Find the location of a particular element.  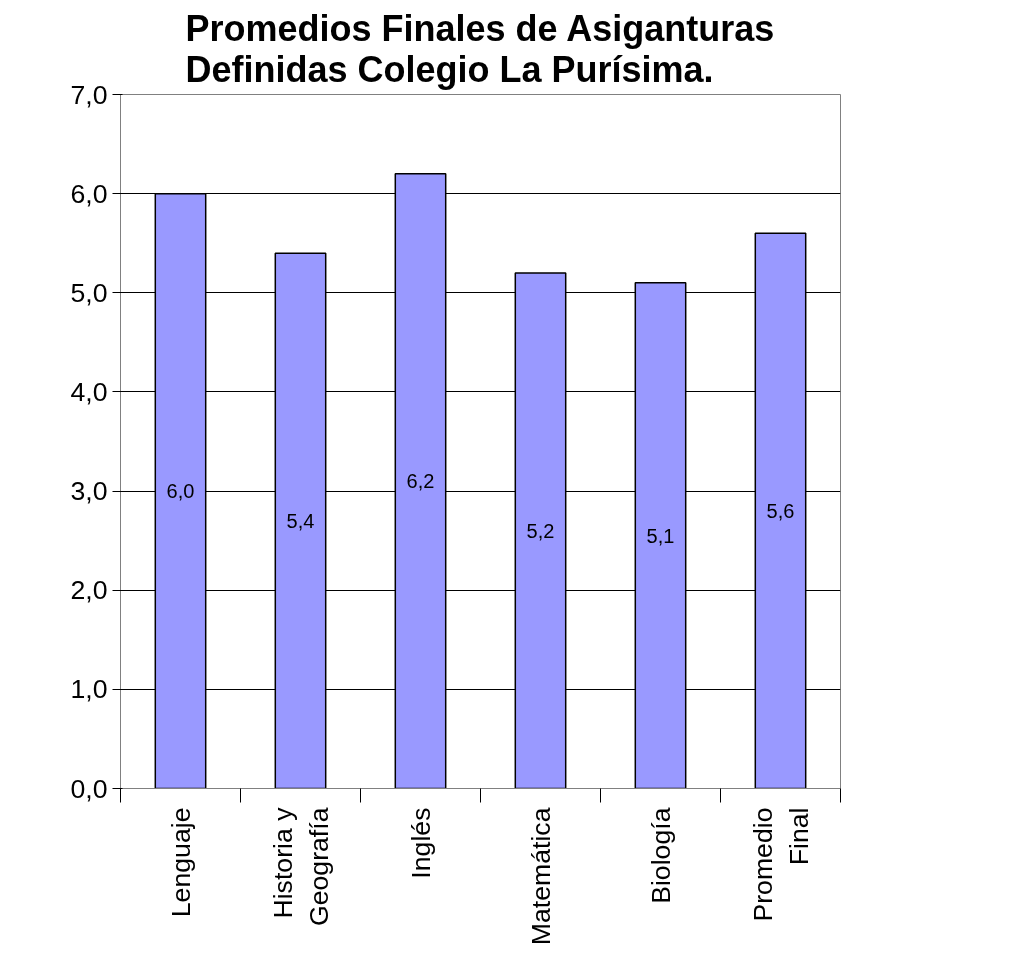

chart-title: Promedios Finales de Asiganturas Definidas Colegio La Purísima. is located at coordinates (480, 48).